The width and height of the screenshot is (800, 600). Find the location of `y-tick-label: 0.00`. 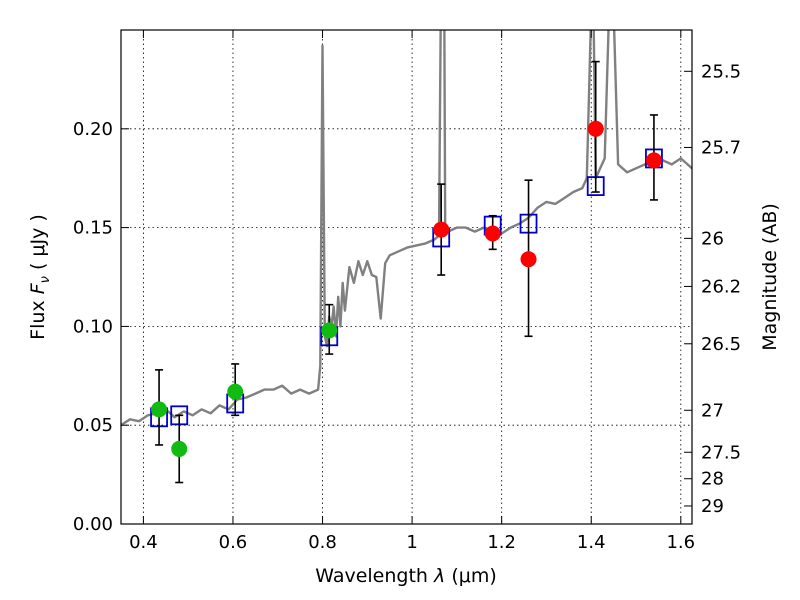

y-tick-label: 0.00 is located at coordinates (93, 524).